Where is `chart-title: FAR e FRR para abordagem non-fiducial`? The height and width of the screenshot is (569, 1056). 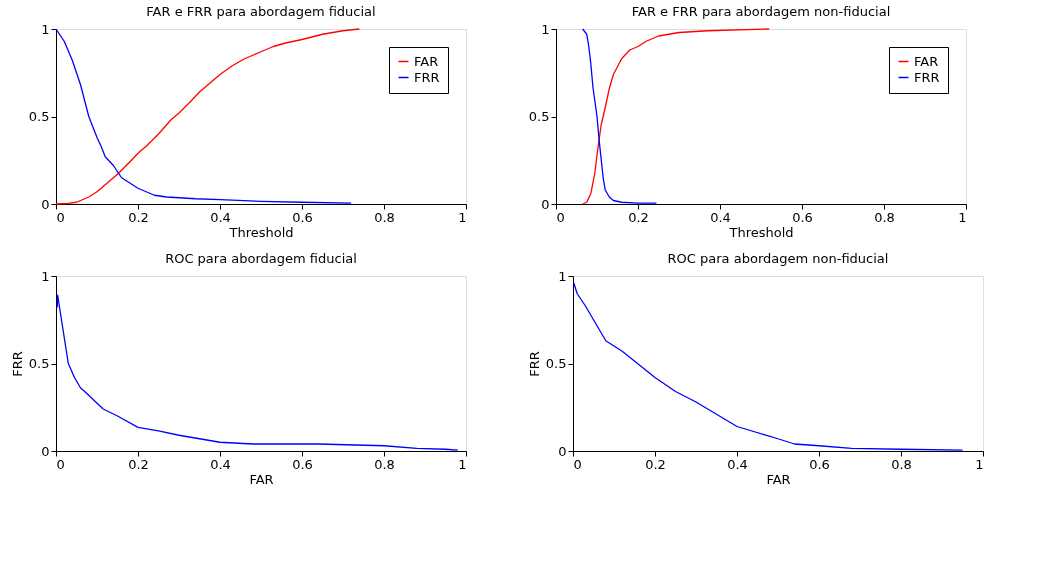
chart-title: FAR e FRR para abordagem non-fiducial is located at coordinates (761, 11).